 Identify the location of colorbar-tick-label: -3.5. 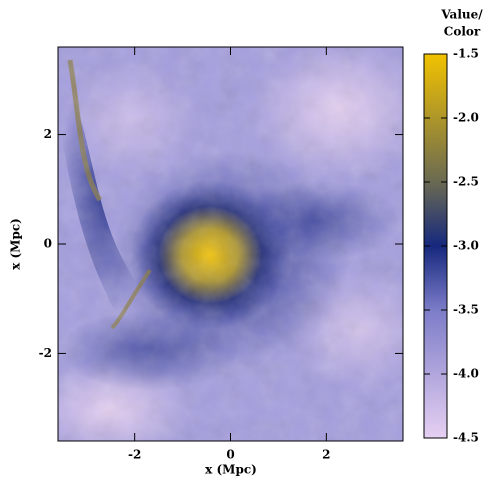
(466, 310).